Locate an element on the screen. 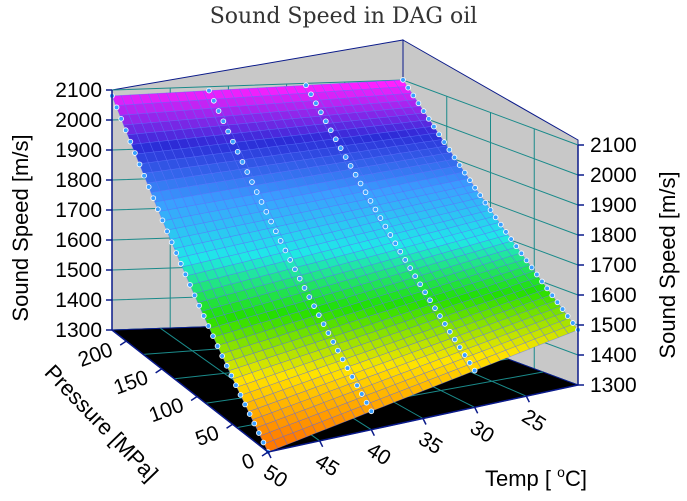 The image size is (687, 501). pressure-tick-label: 50 is located at coordinates (207, 436).